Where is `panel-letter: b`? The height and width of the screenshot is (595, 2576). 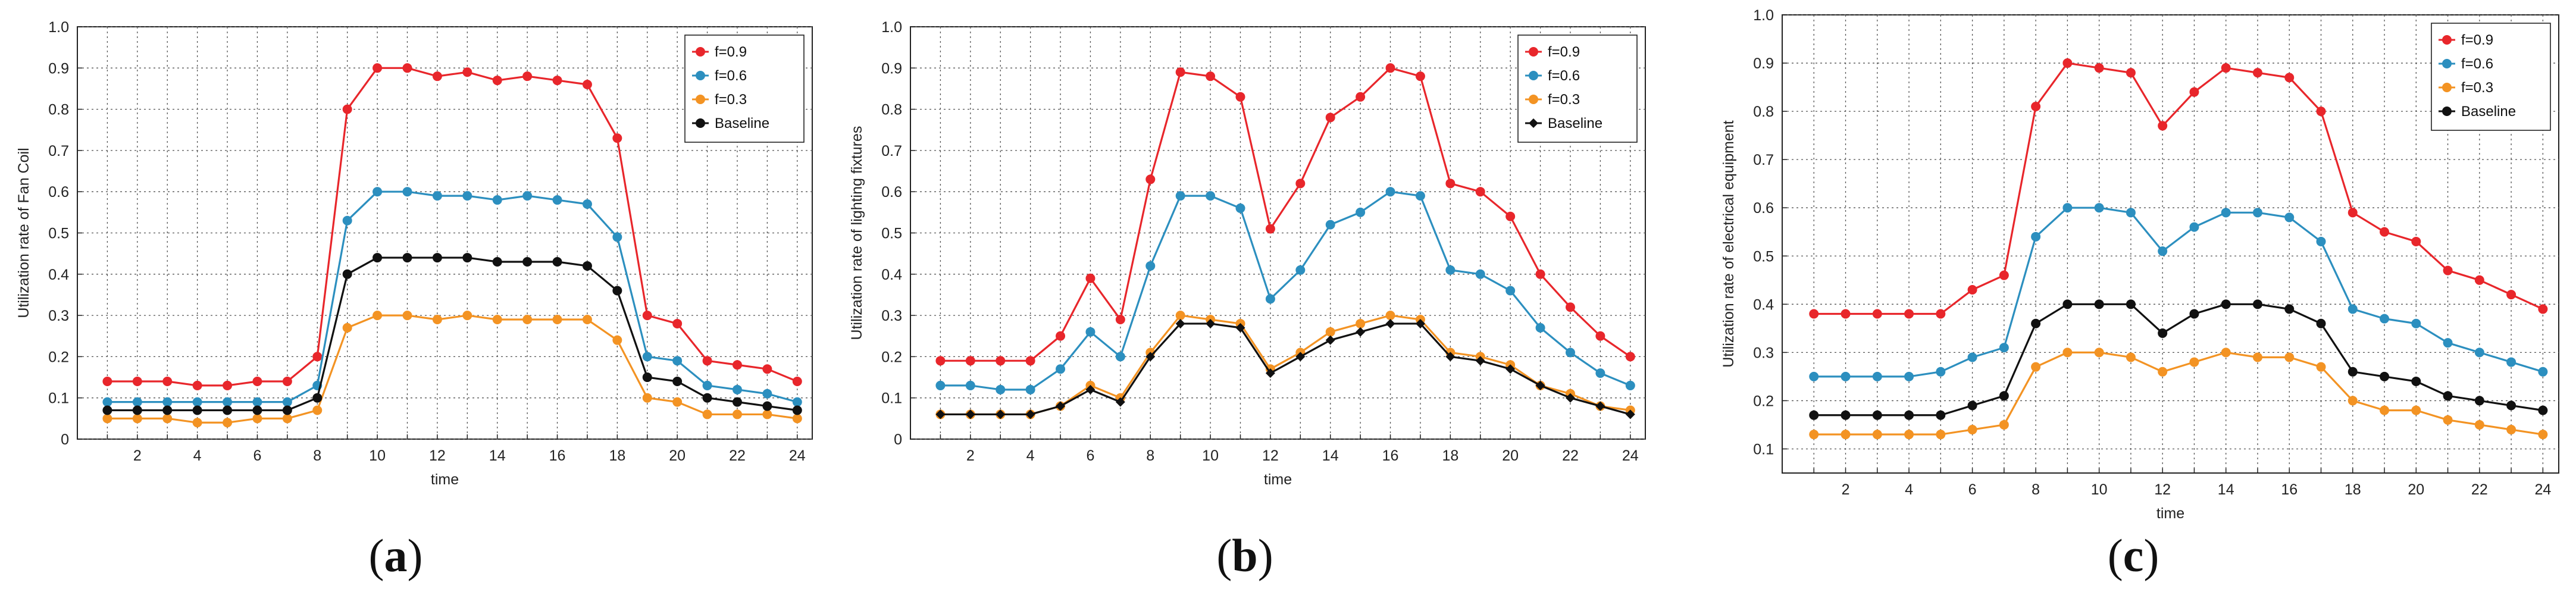
panel-letter: b is located at coordinates (1244, 555).